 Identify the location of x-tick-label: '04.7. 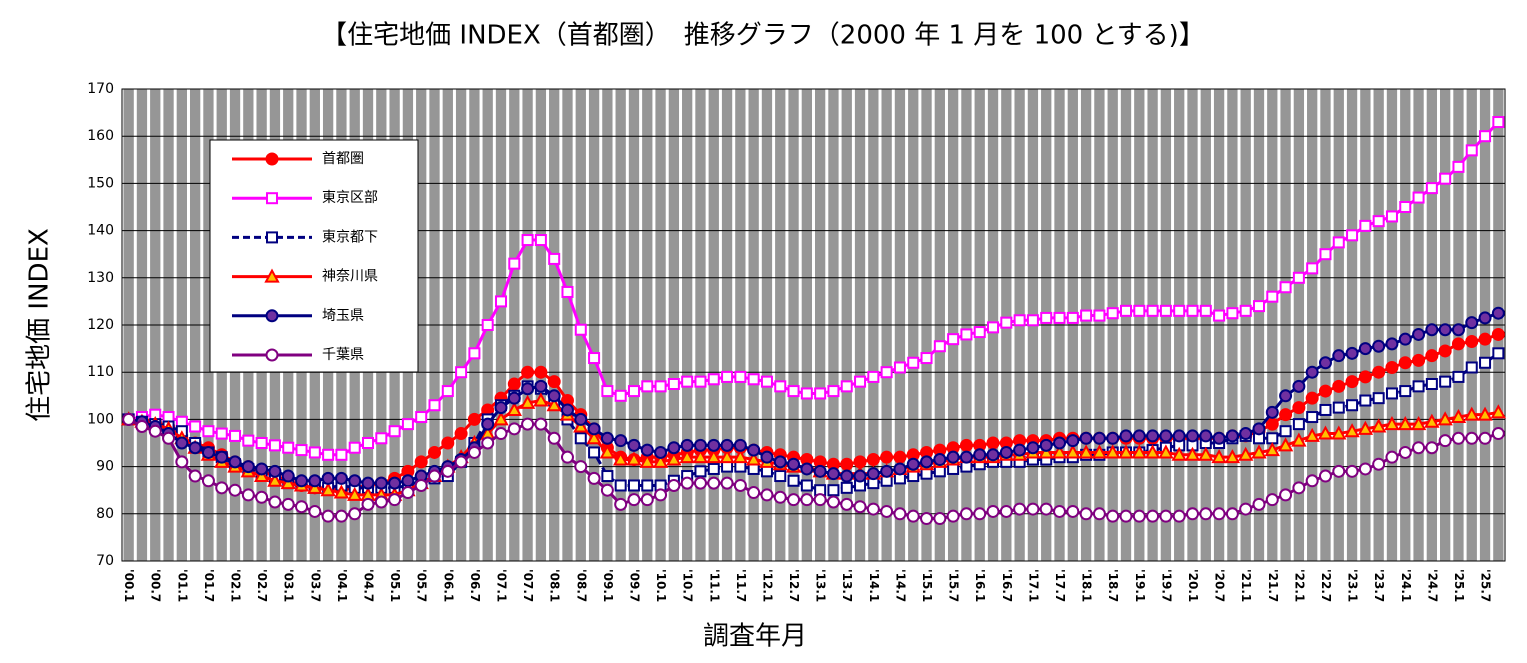
(369, 585).